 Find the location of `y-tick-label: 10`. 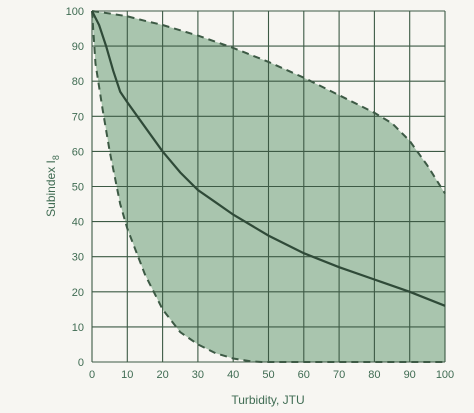

y-tick-label: 10 is located at coordinates (78, 328).